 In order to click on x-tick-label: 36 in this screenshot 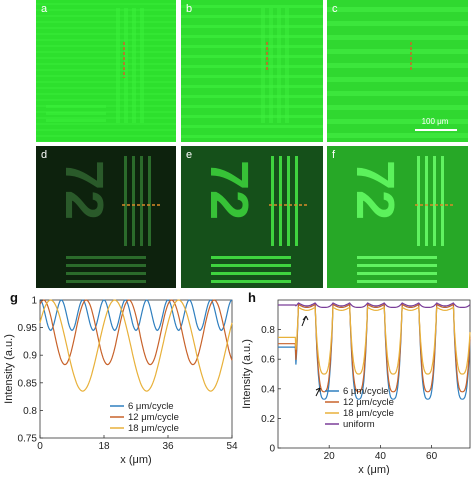, I will do `click(168, 446)`.